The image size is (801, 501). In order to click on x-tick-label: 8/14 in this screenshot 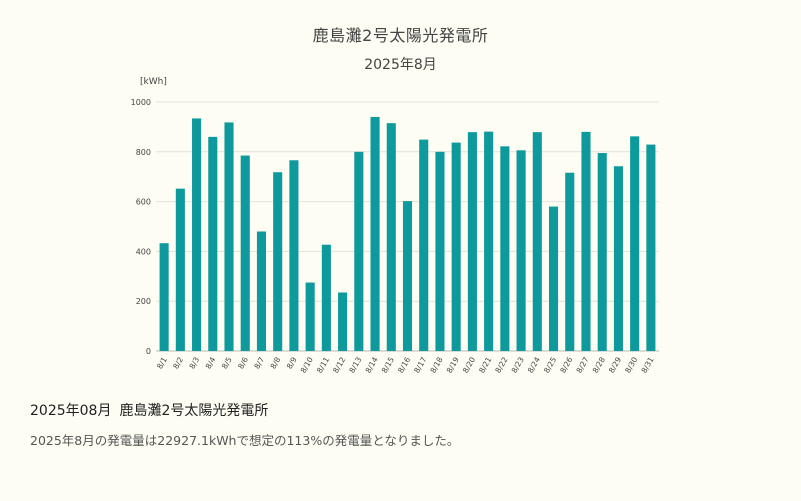, I will do `click(372, 364)`.